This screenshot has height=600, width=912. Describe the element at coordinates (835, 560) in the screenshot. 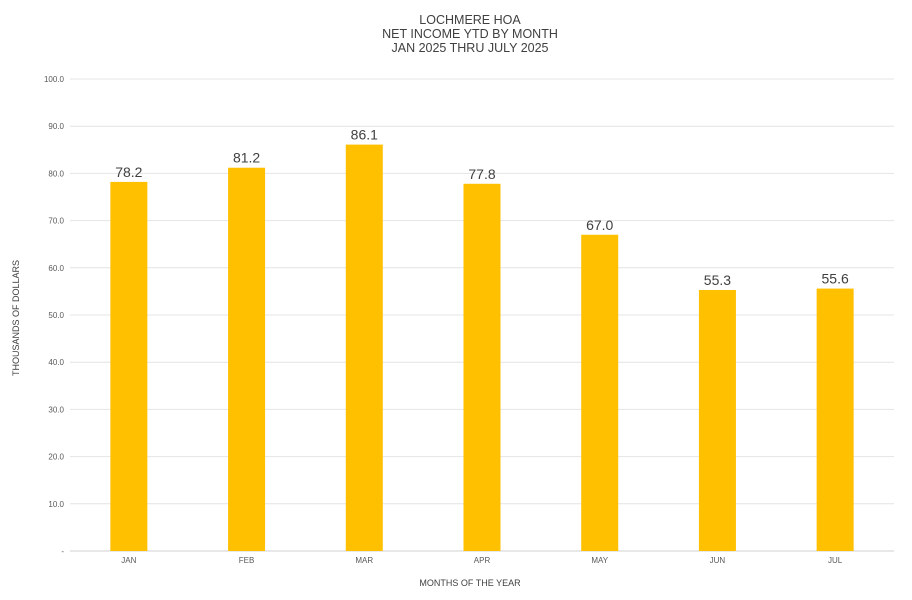

I see `x-tick-label: JUL` at that location.